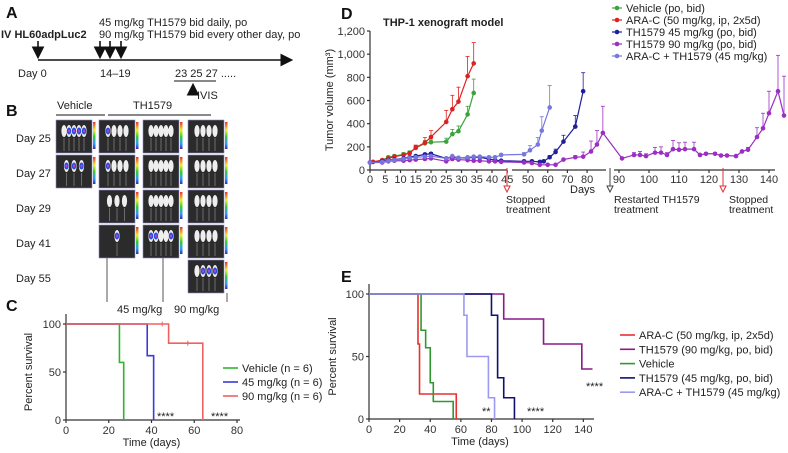  What do you see at coordinates (739, 180) in the screenshot?
I see `x-tick-label: 130` at bounding box center [739, 180].